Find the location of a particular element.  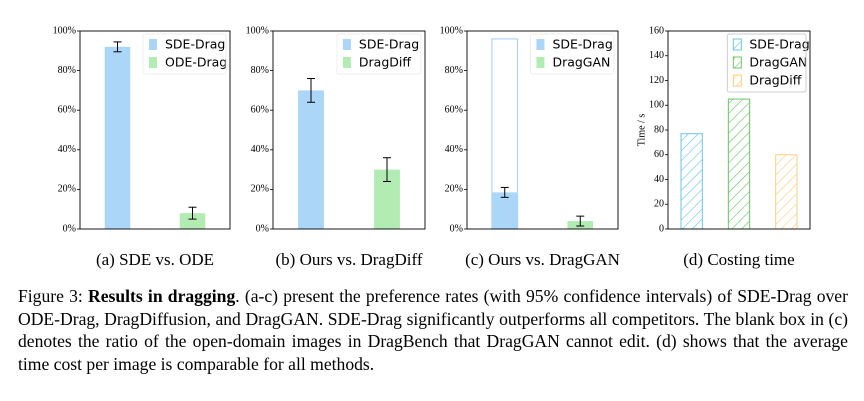

caption-label: Figure 3: is located at coordinates (50, 296).